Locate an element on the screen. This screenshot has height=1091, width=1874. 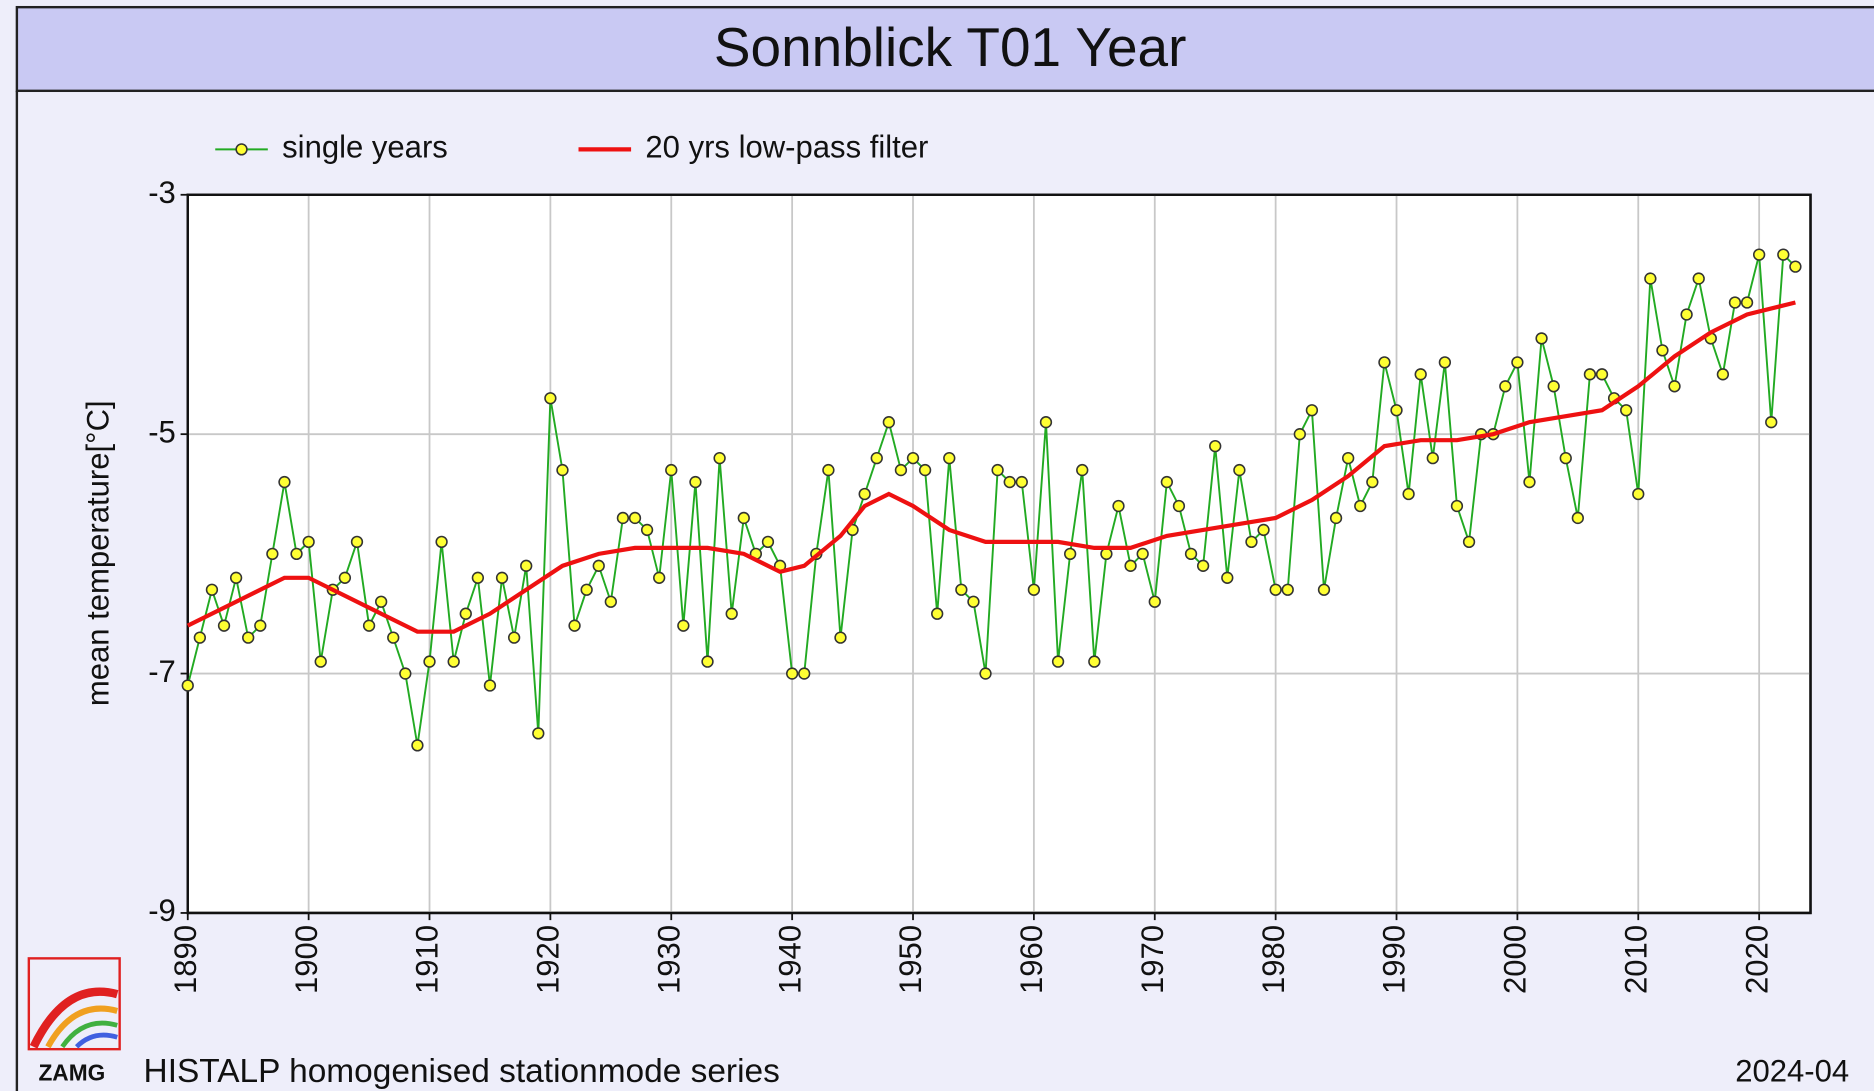
x-tick-label: 1930 is located at coordinates (668, 959).